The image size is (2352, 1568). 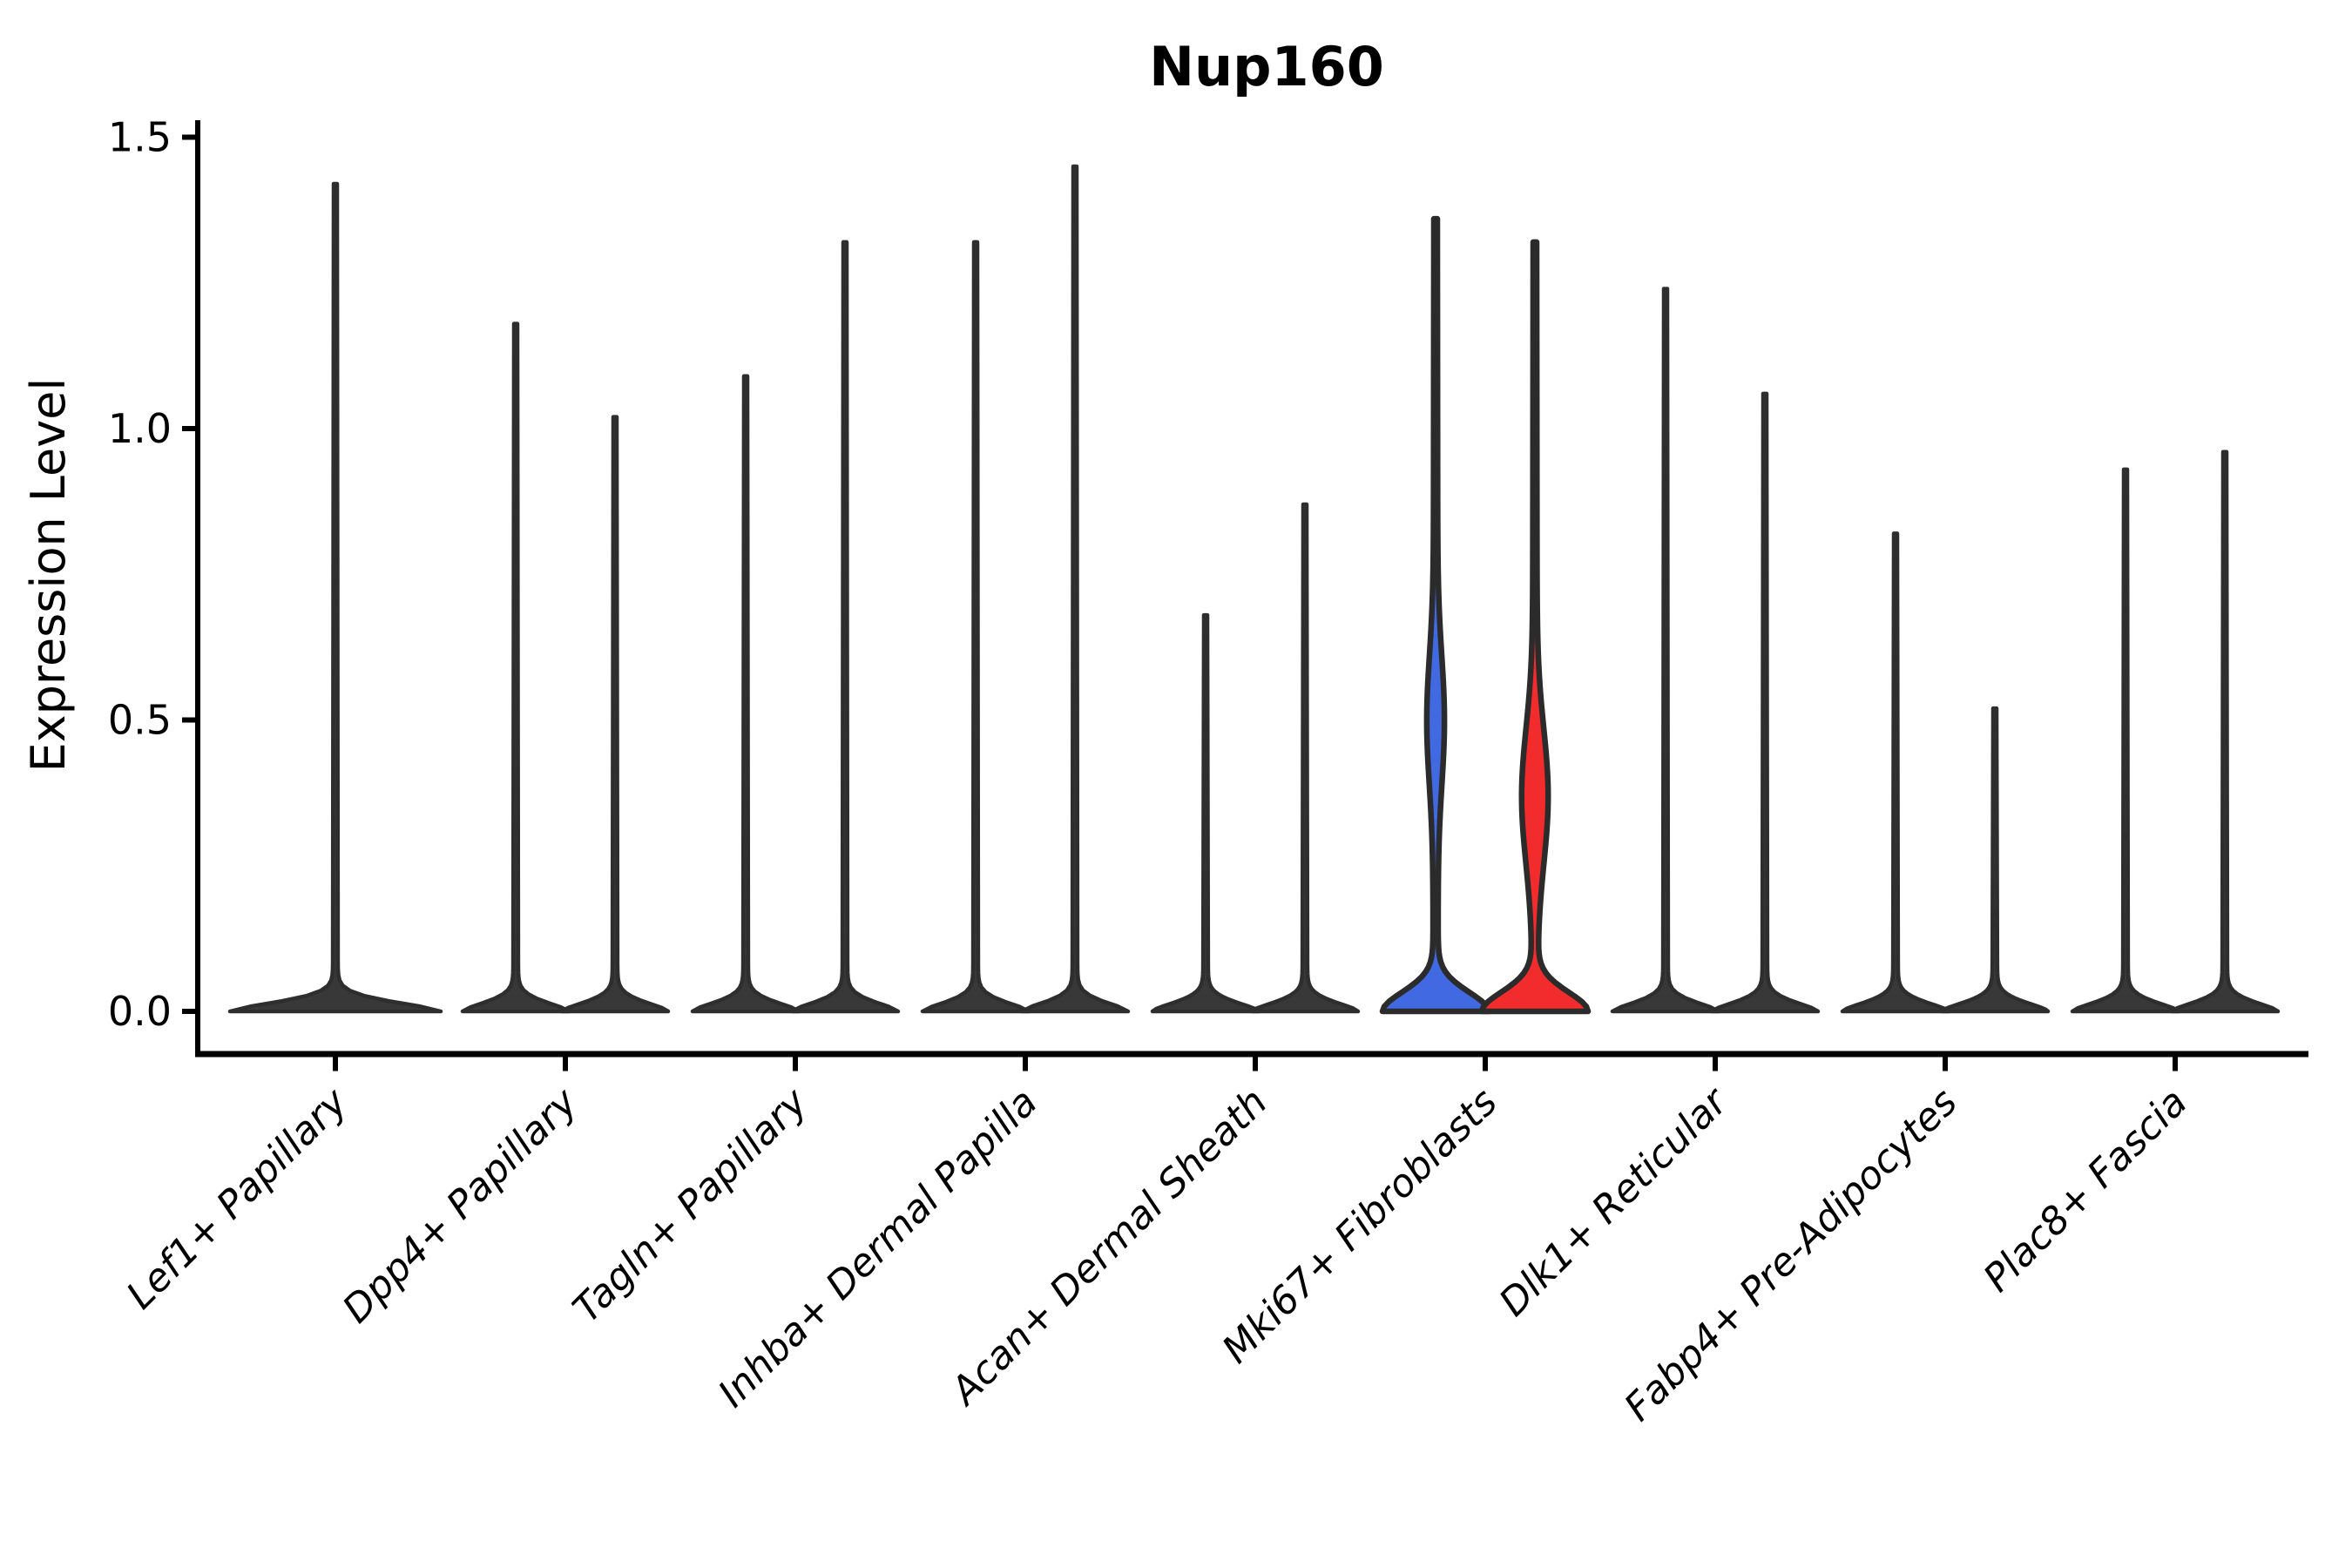 I want to click on x-axis-spine, so click(x=1251, y=1054).